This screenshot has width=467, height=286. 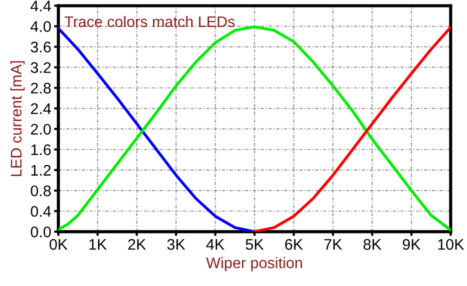 I want to click on x-tick-label: 3K, so click(x=176, y=244).